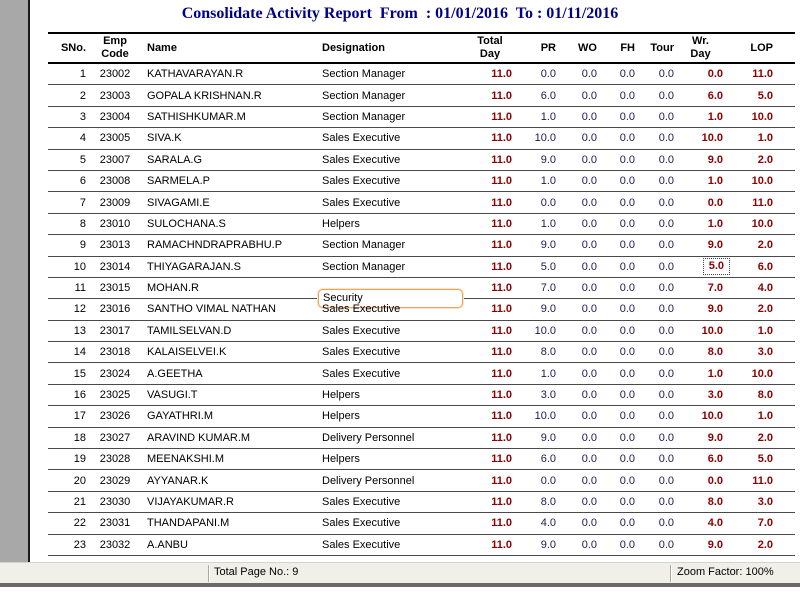 This screenshot has height=600, width=800. What do you see at coordinates (115, 74) in the screenshot?
I see `cell-emp-code: 23002` at bounding box center [115, 74].